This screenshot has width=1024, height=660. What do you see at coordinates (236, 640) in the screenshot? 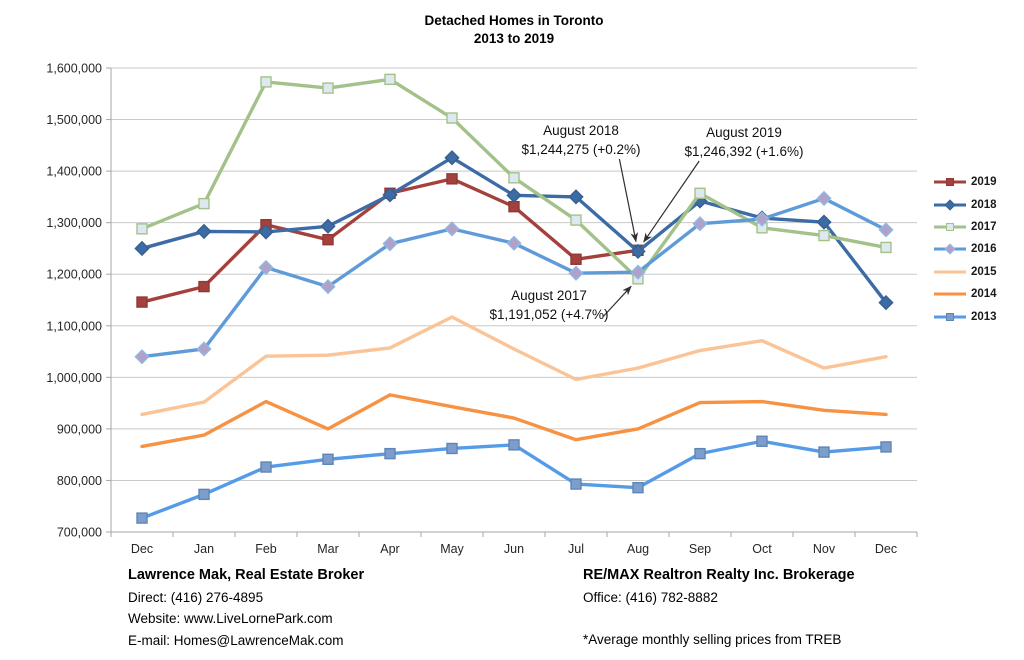
I see `broker-email: E-mail: Homes@LawrenceMak.com` at bounding box center [236, 640].